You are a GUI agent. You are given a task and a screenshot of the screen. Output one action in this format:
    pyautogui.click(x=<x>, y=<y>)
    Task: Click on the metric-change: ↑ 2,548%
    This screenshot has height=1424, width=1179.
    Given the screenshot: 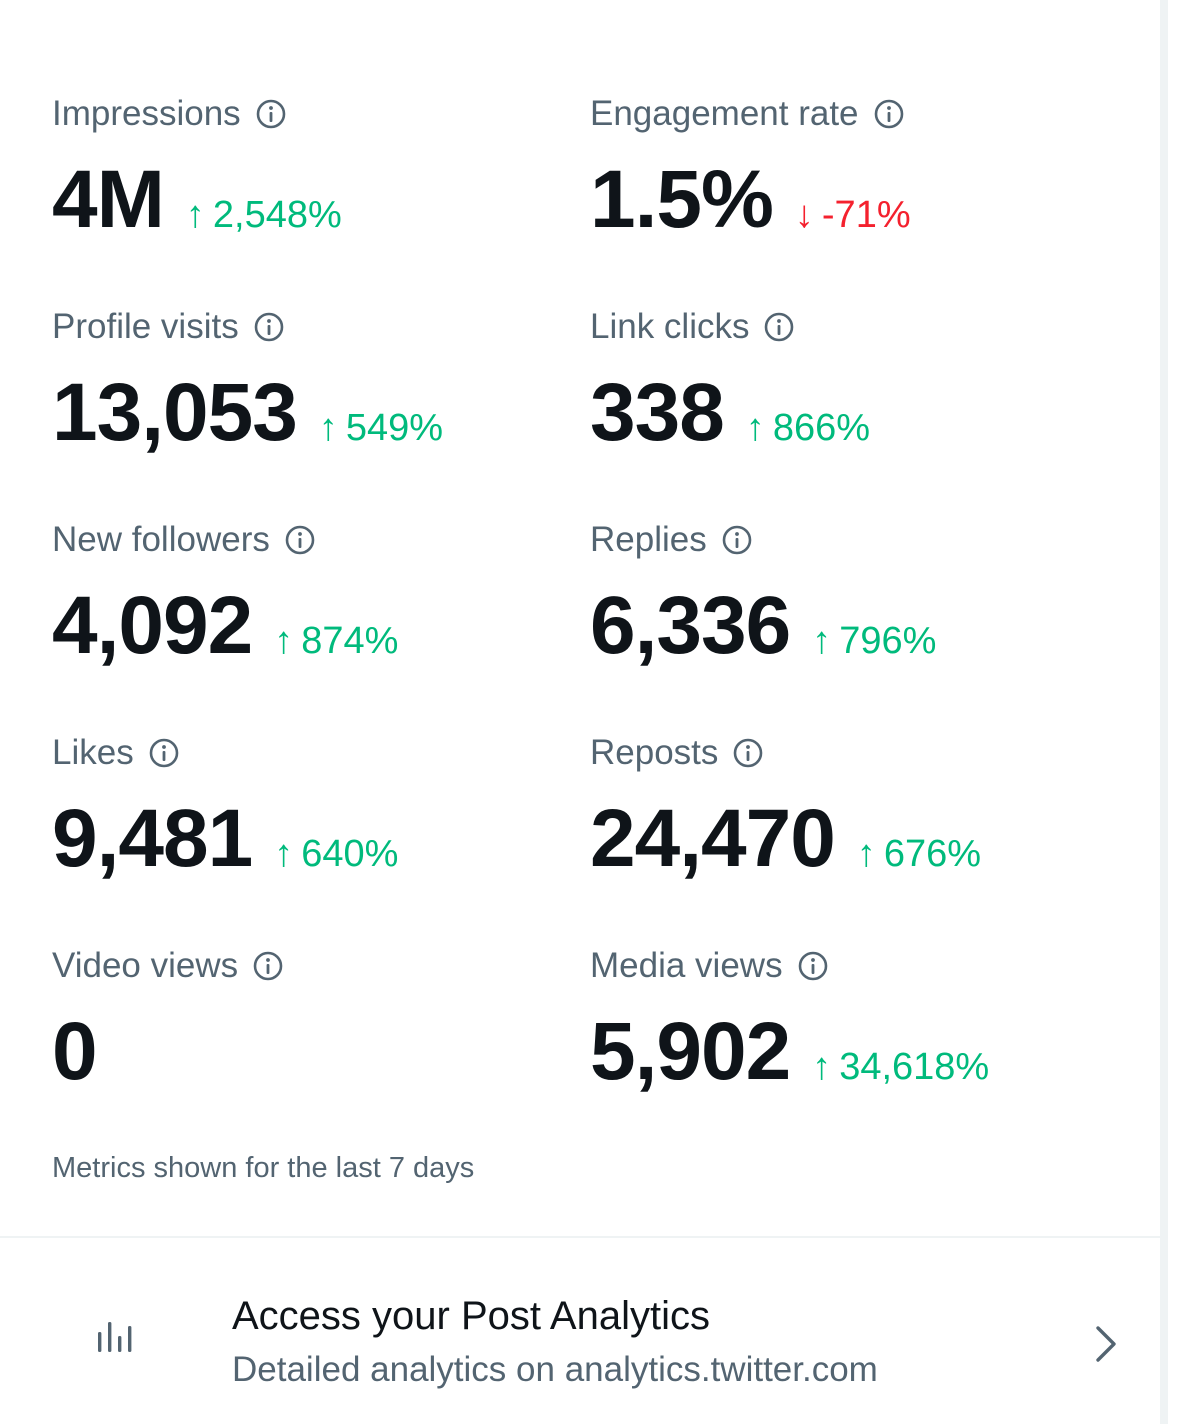 What is the action you would take?
    pyautogui.click(x=264, y=215)
    